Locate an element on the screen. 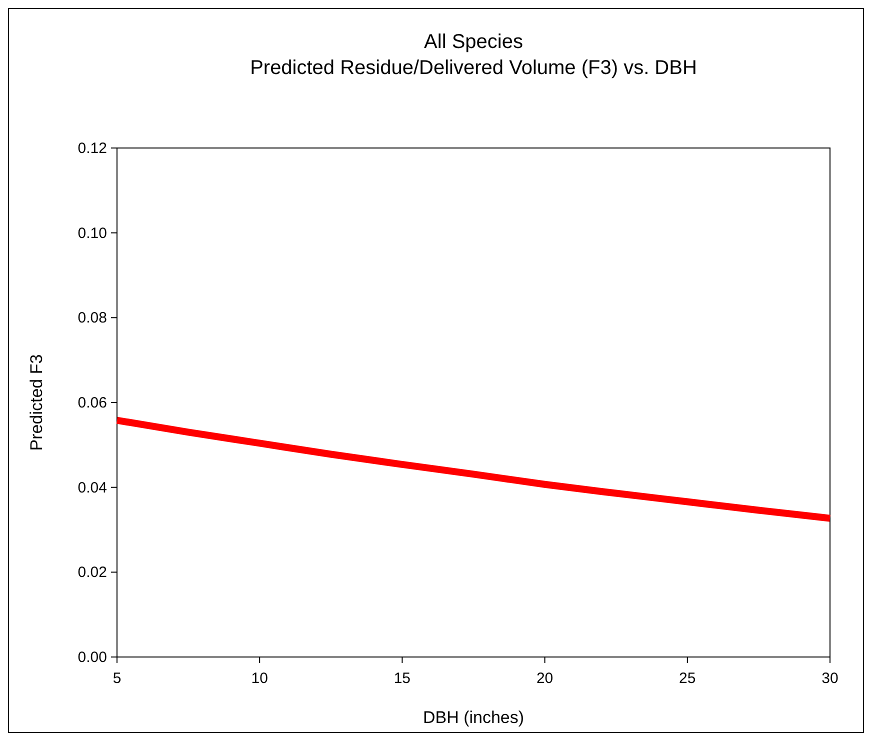 The height and width of the screenshot is (741, 872). x-axis-title: DBH (inches) is located at coordinates (473, 717).